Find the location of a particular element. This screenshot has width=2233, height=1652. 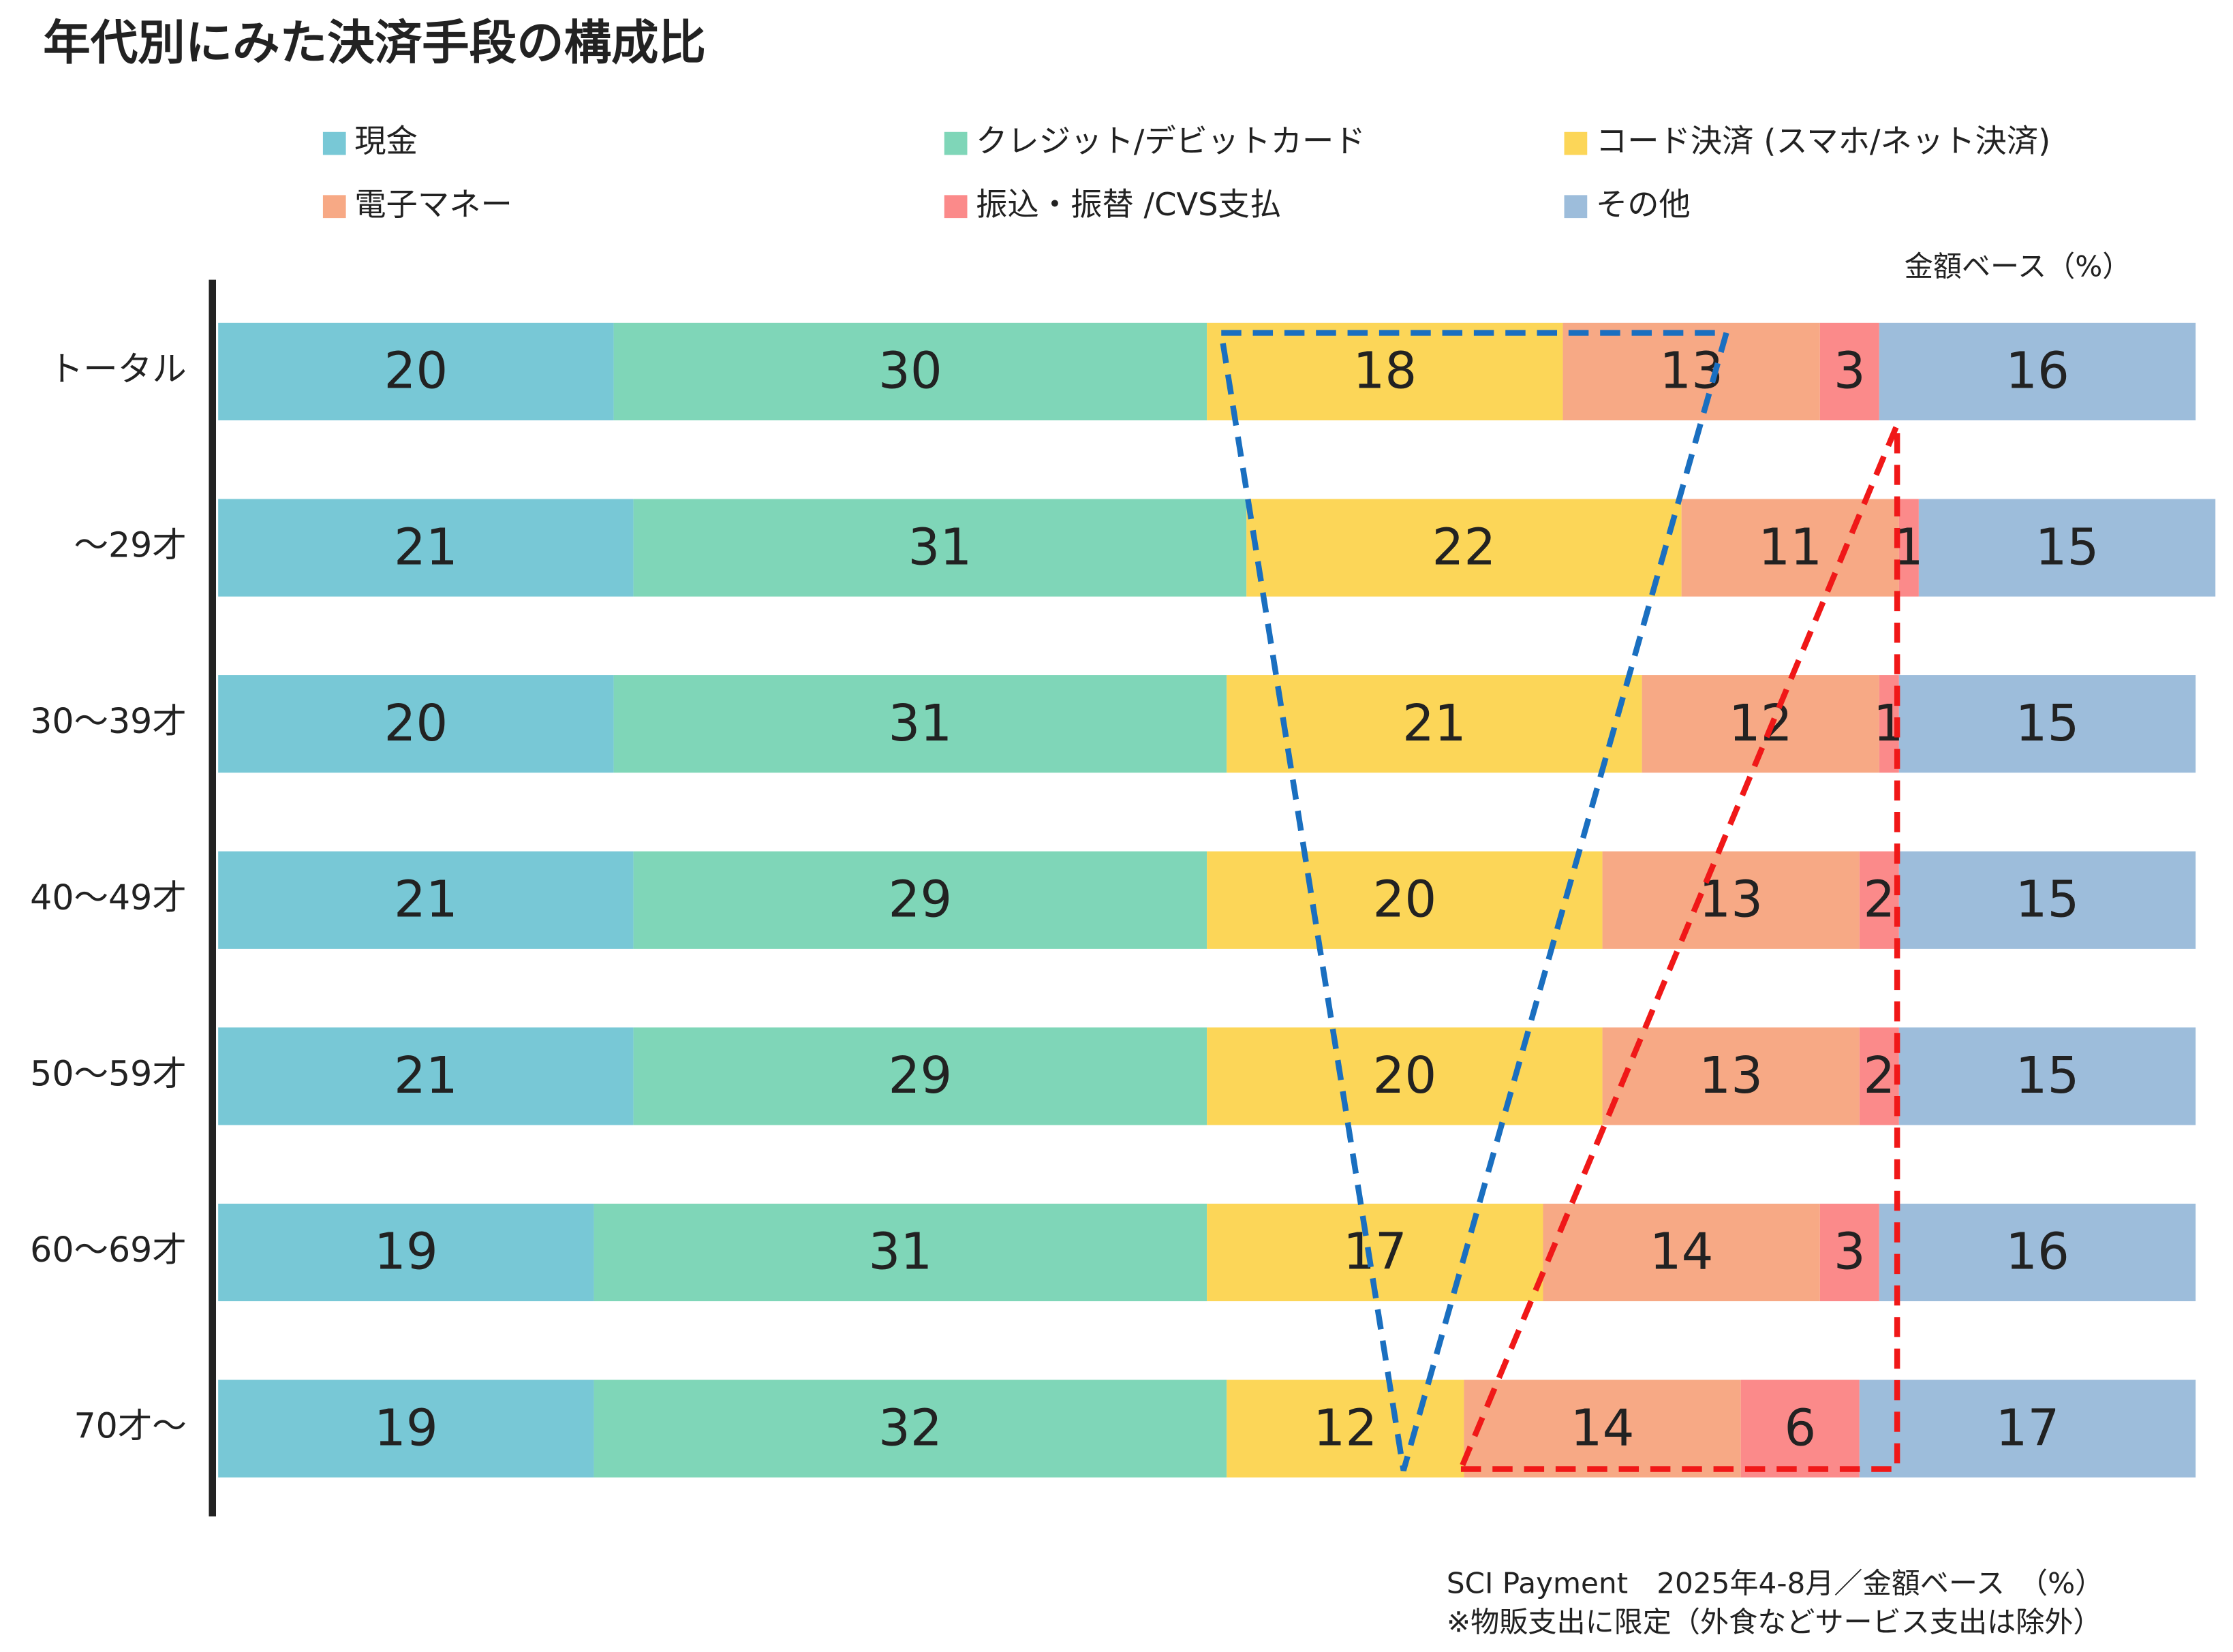

y-tick-label: 60～69才 is located at coordinates (108, 1250).